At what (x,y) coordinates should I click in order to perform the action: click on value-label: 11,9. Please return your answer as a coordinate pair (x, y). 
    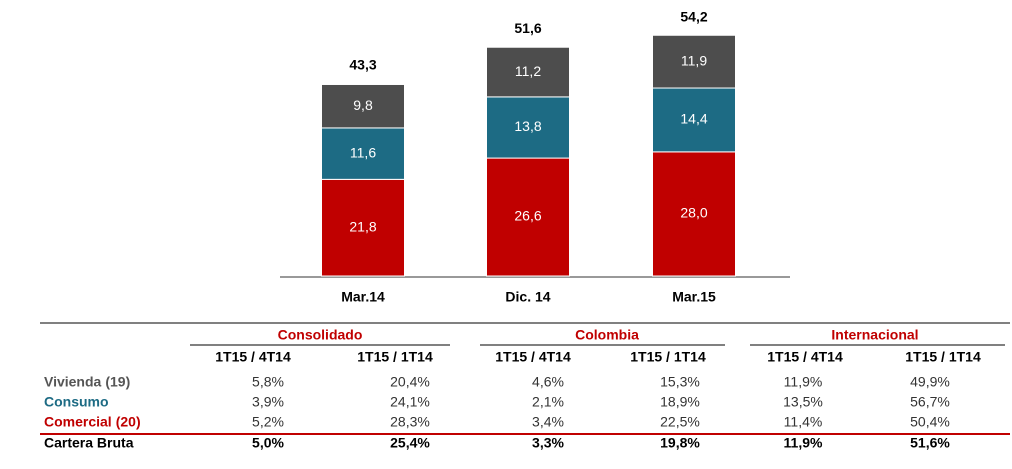
    Looking at the image, I should click on (694, 60).